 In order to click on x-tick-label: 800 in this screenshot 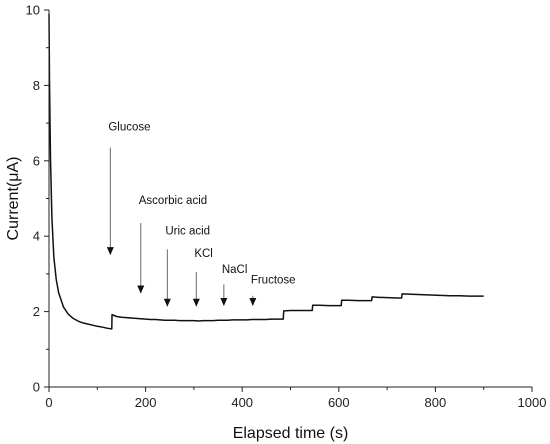, I will do `click(436, 402)`.